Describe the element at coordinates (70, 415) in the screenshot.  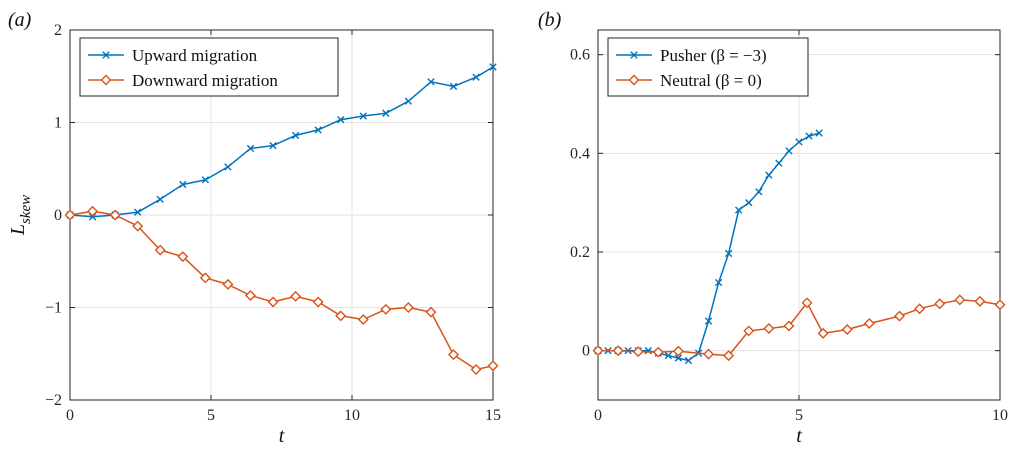
I see `x-tick-label: 0` at that location.